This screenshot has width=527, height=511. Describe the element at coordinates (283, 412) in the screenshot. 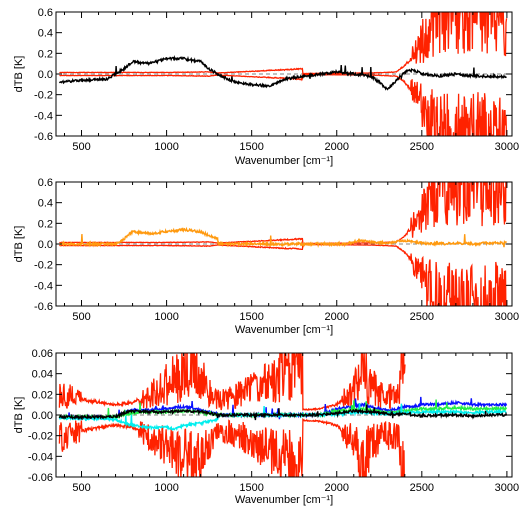

I see `series-5-line` at that location.